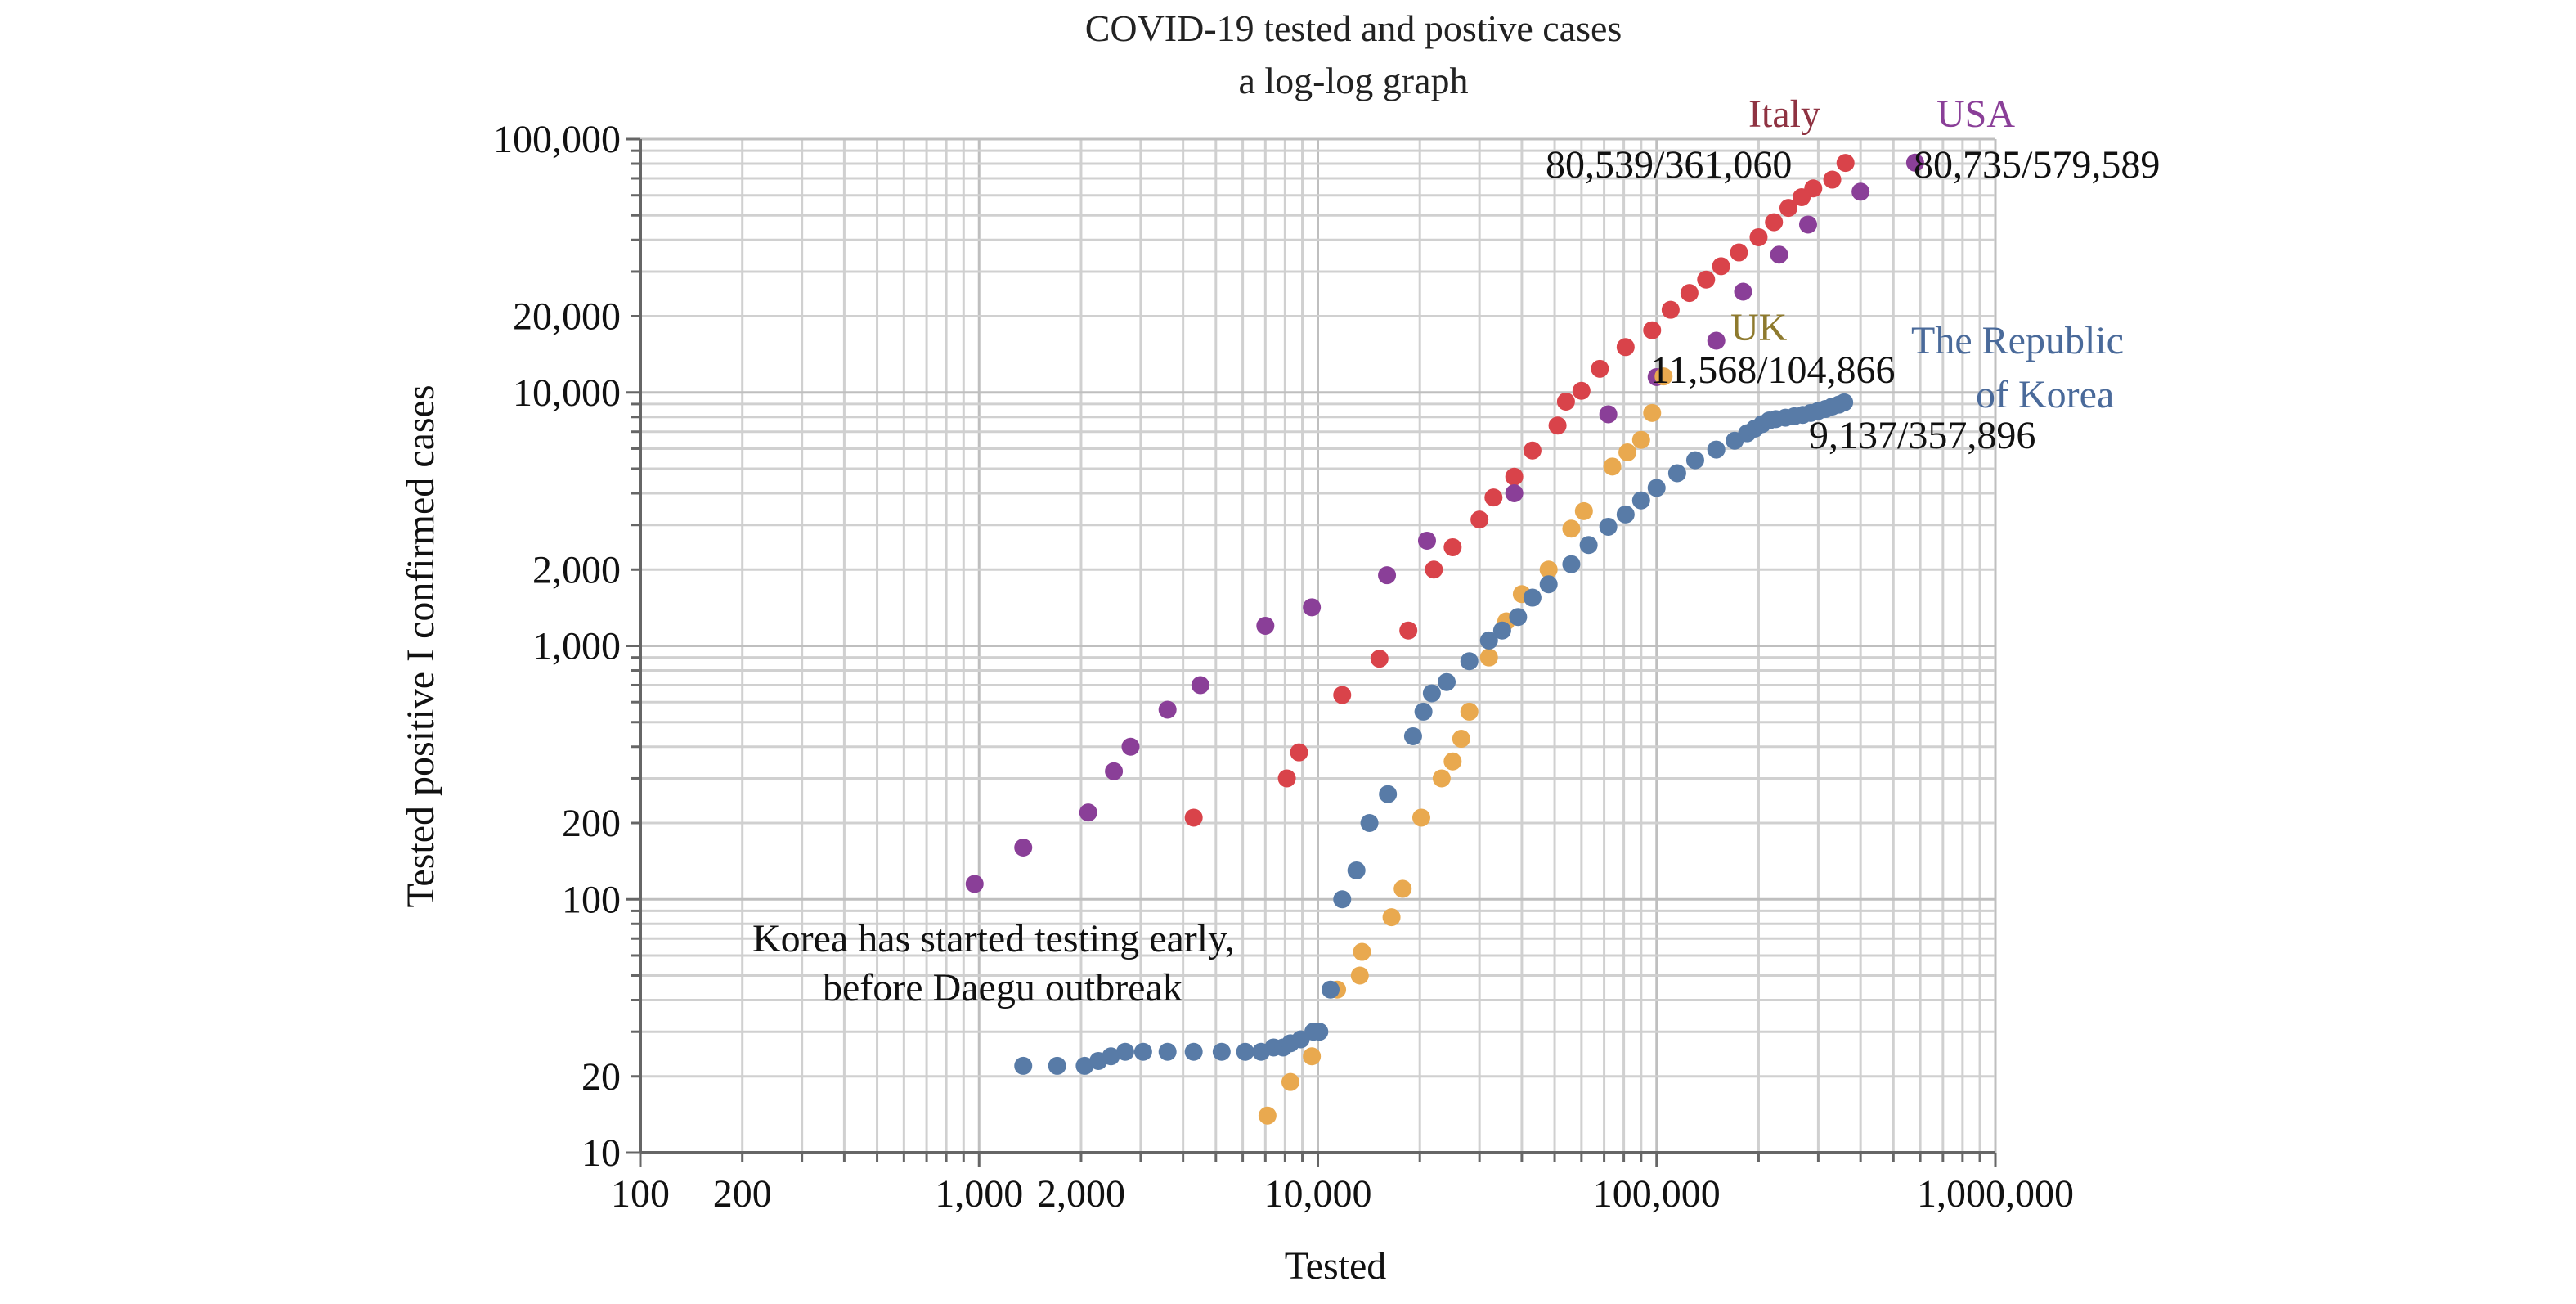  I want to click on italy-label: Italy, so click(1784, 114).